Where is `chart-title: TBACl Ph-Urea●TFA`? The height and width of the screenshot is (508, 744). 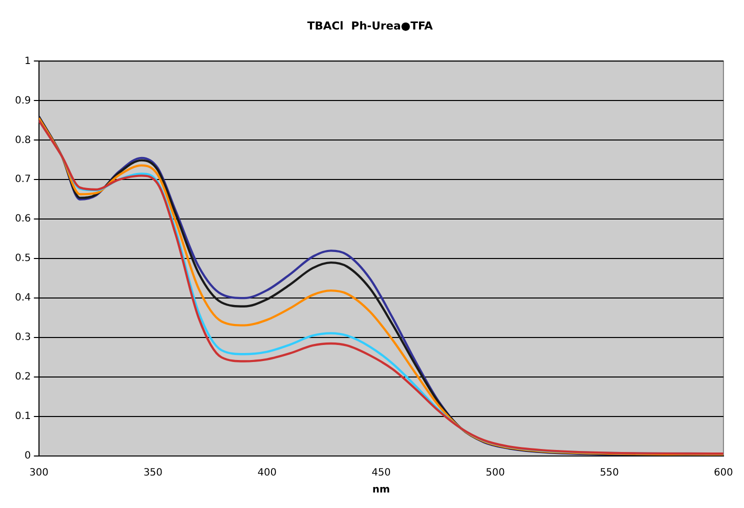 chart-title: TBACl Ph-Urea●TFA is located at coordinates (370, 25).